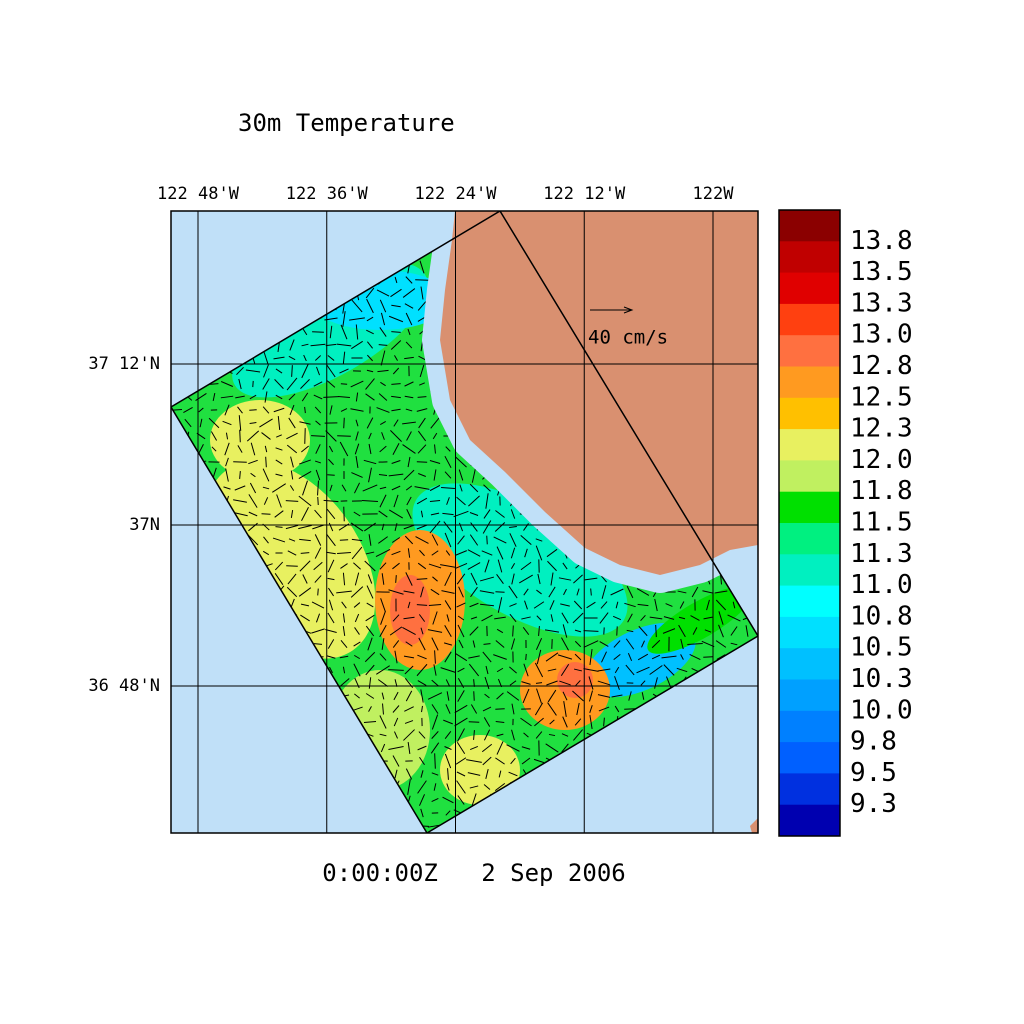  What do you see at coordinates (124, 364) in the screenshot?
I see `lat-label: 37 12'N` at bounding box center [124, 364].